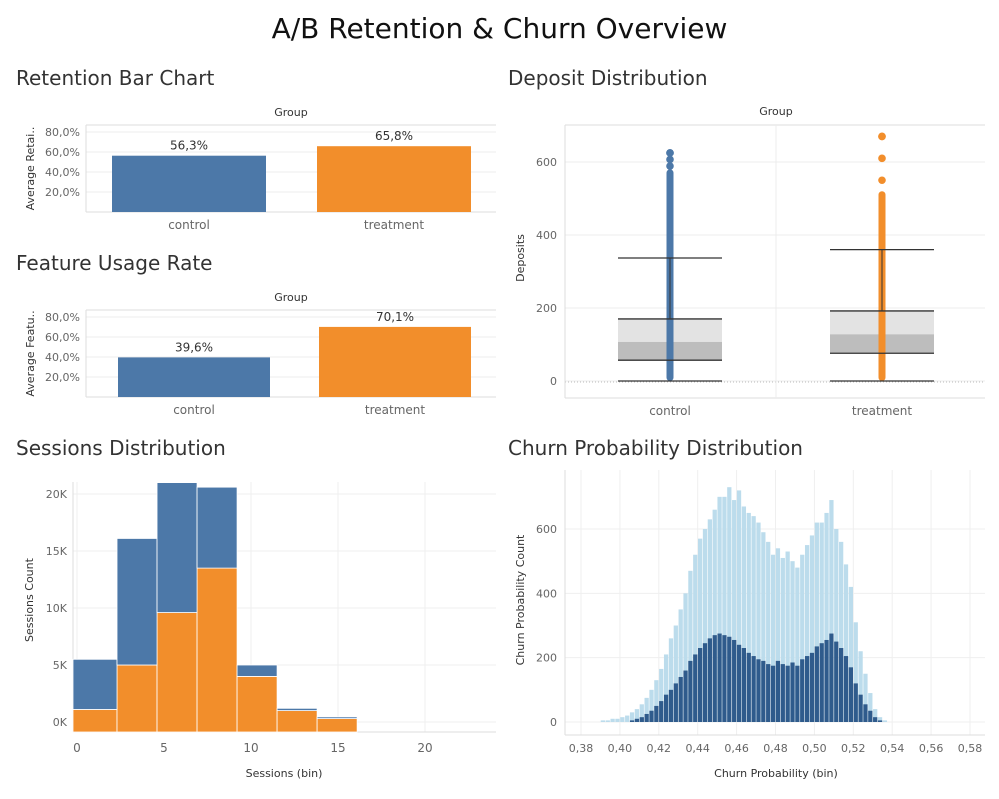  What do you see at coordinates (620, 748) in the screenshot?
I see `churn-xtick-label: 0,40` at bounding box center [620, 748].